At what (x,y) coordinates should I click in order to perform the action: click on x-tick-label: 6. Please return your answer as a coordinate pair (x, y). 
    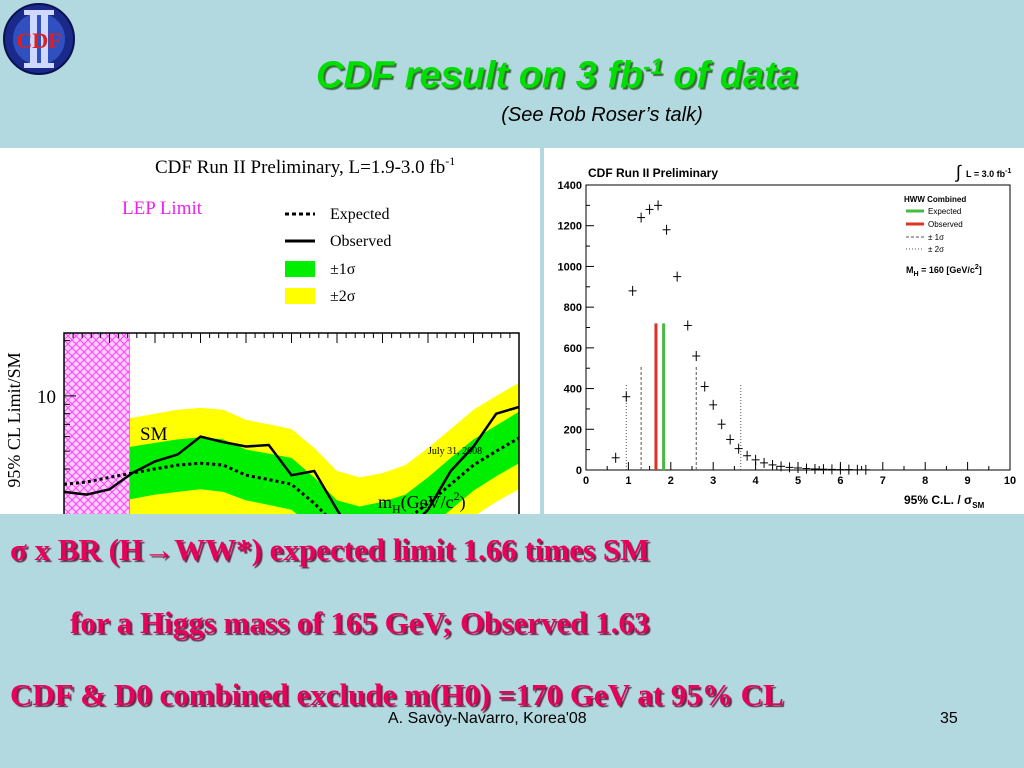
    Looking at the image, I should click on (840, 481).